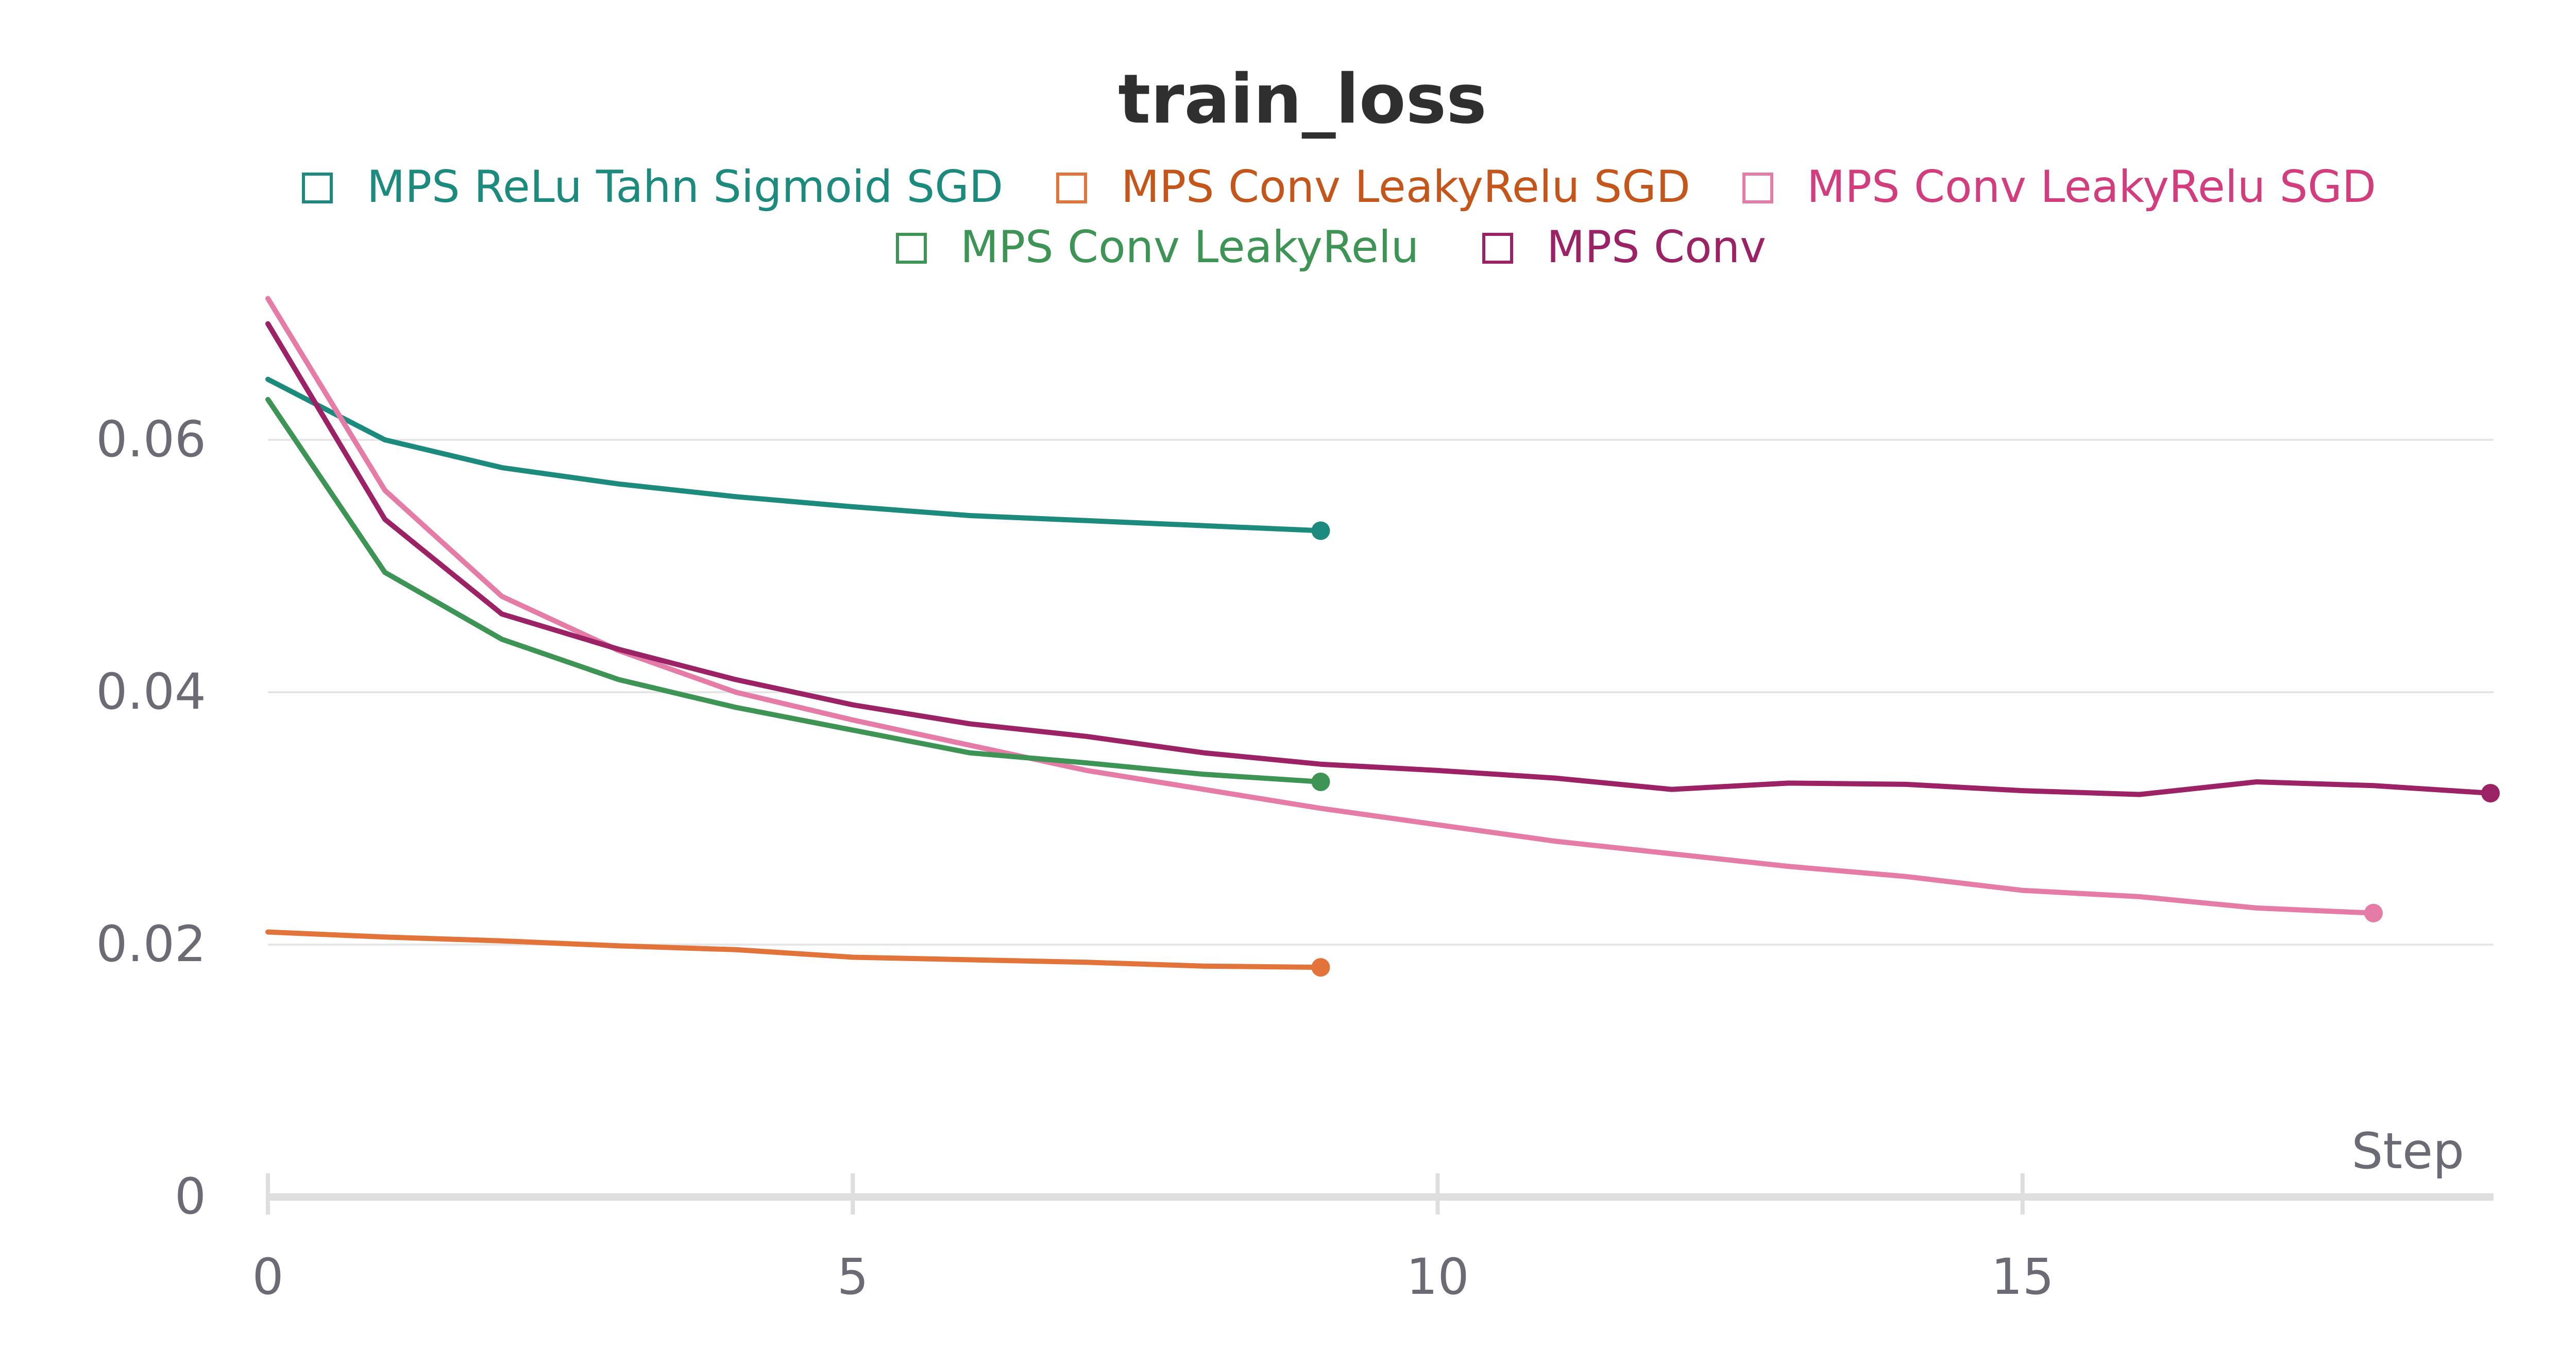 This screenshot has width=2576, height=1368. I want to click on y-tick-label: 0.06, so click(151, 439).